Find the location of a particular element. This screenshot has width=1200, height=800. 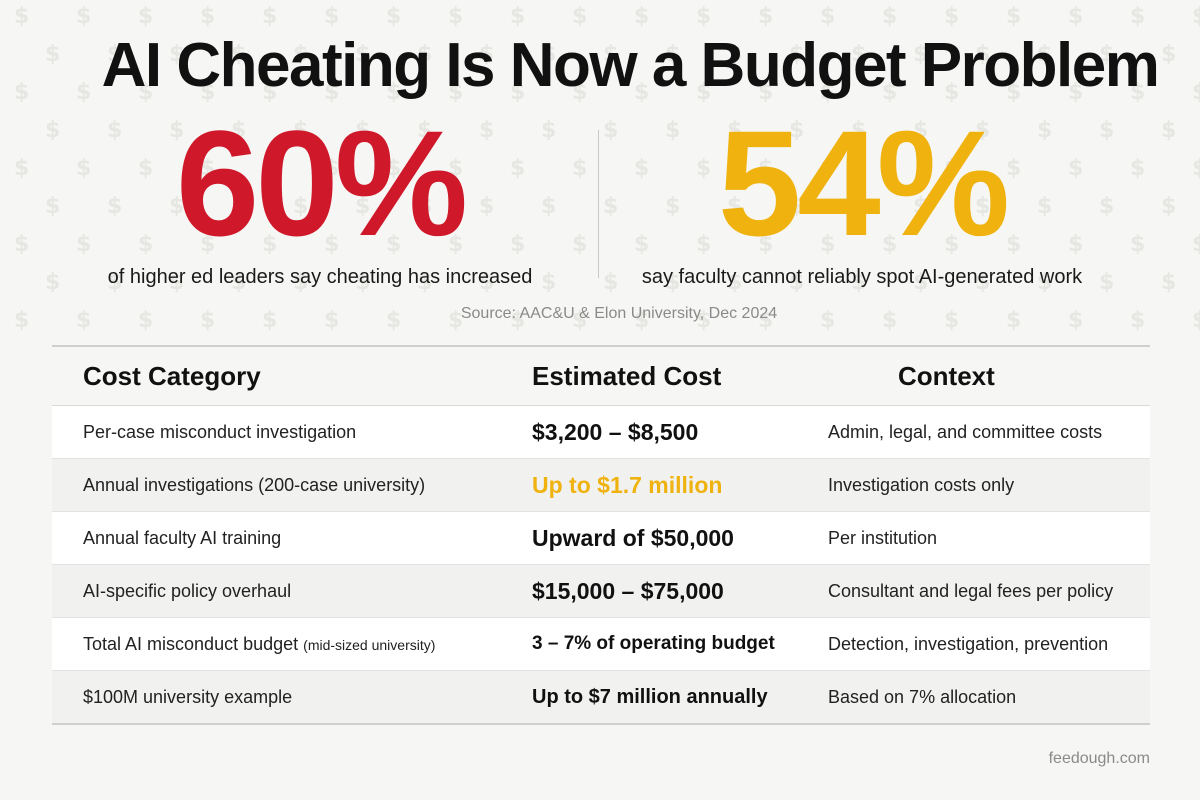

cell-context: Consultant and legal fees per policy is located at coordinates (971, 590).